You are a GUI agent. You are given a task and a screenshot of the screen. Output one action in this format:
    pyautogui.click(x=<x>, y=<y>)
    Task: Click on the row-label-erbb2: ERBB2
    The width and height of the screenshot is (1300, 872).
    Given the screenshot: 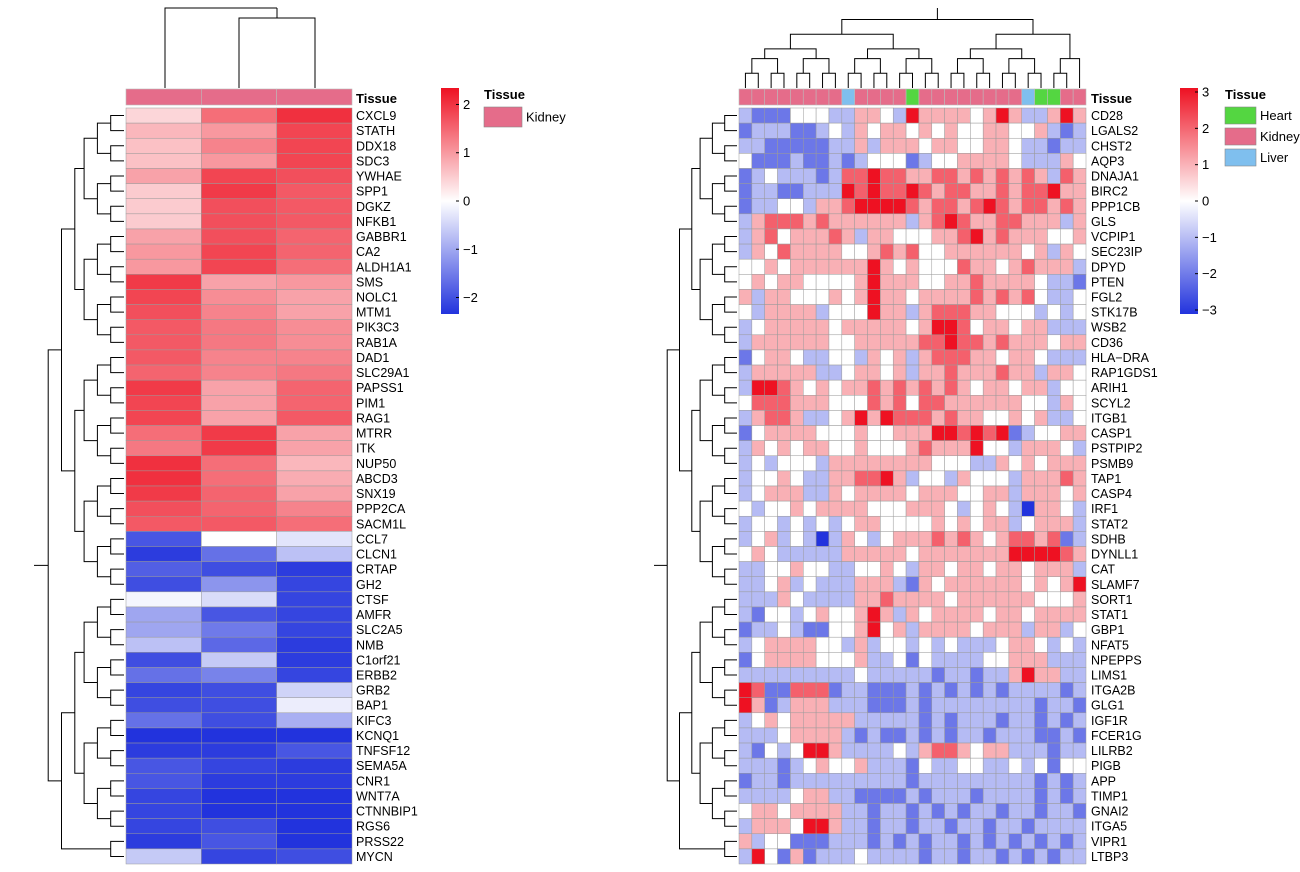 What is the action you would take?
    pyautogui.click(x=376, y=676)
    